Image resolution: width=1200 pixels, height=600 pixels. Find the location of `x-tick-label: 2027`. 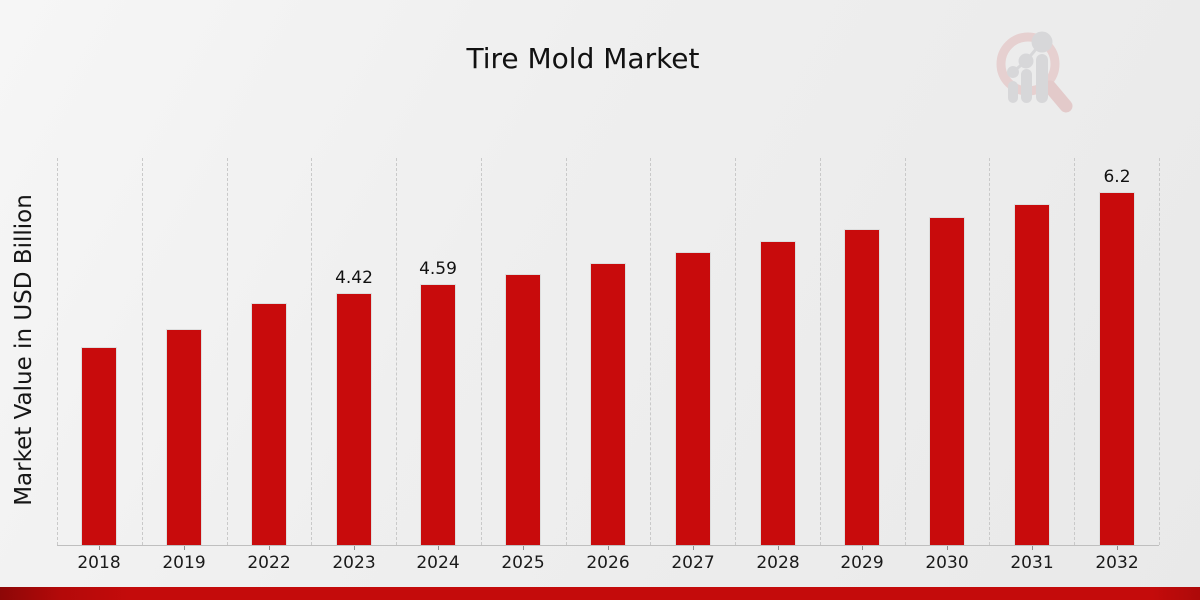

x-tick-label: 2027 is located at coordinates (693, 563).